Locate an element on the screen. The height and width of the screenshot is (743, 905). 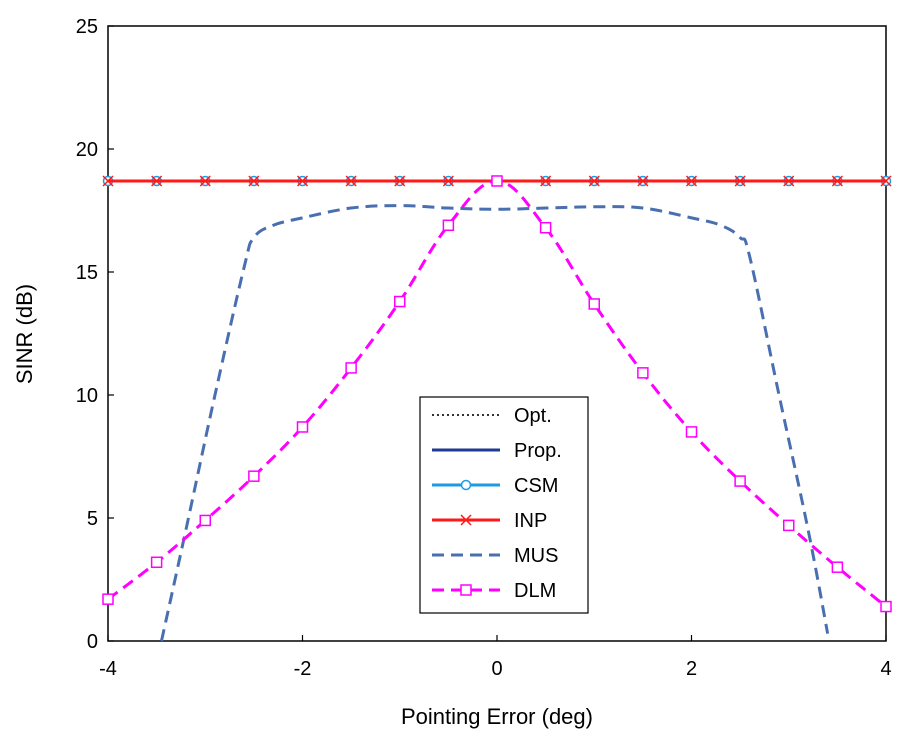
y-tick-label: 25 is located at coordinates (87, 27).